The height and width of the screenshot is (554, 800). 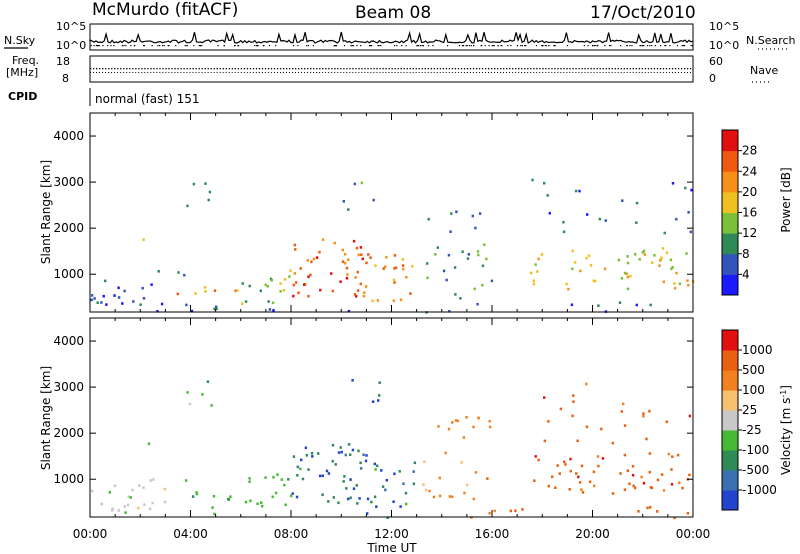 I want to click on nsky-tick-top: 10^5, so click(x=71, y=26).